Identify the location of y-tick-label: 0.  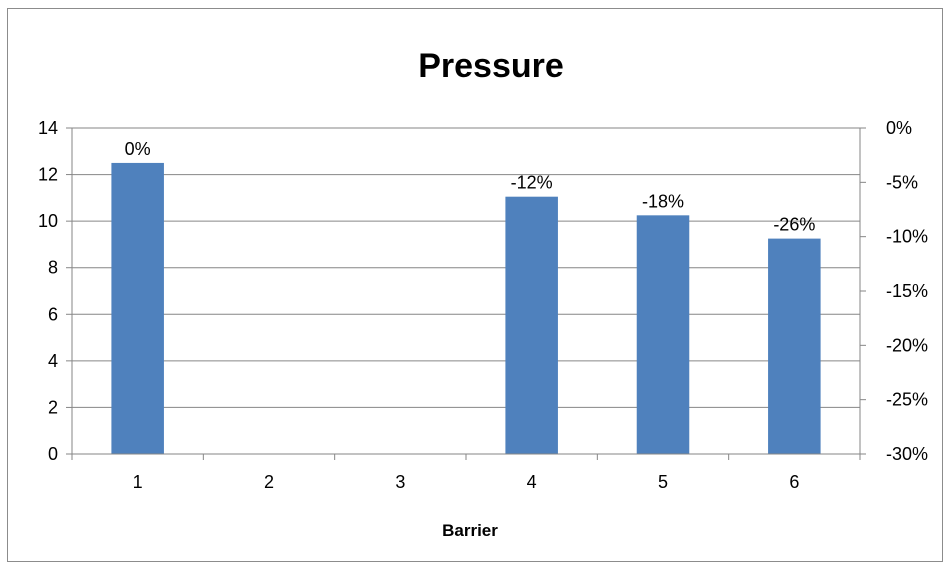
(53, 454).